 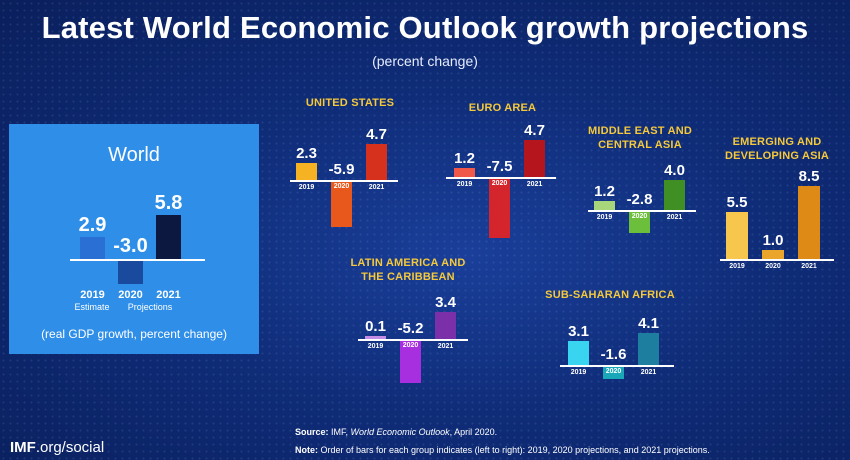 What do you see at coordinates (168, 236) in the screenshot?
I see `bar-world-2021` at bounding box center [168, 236].